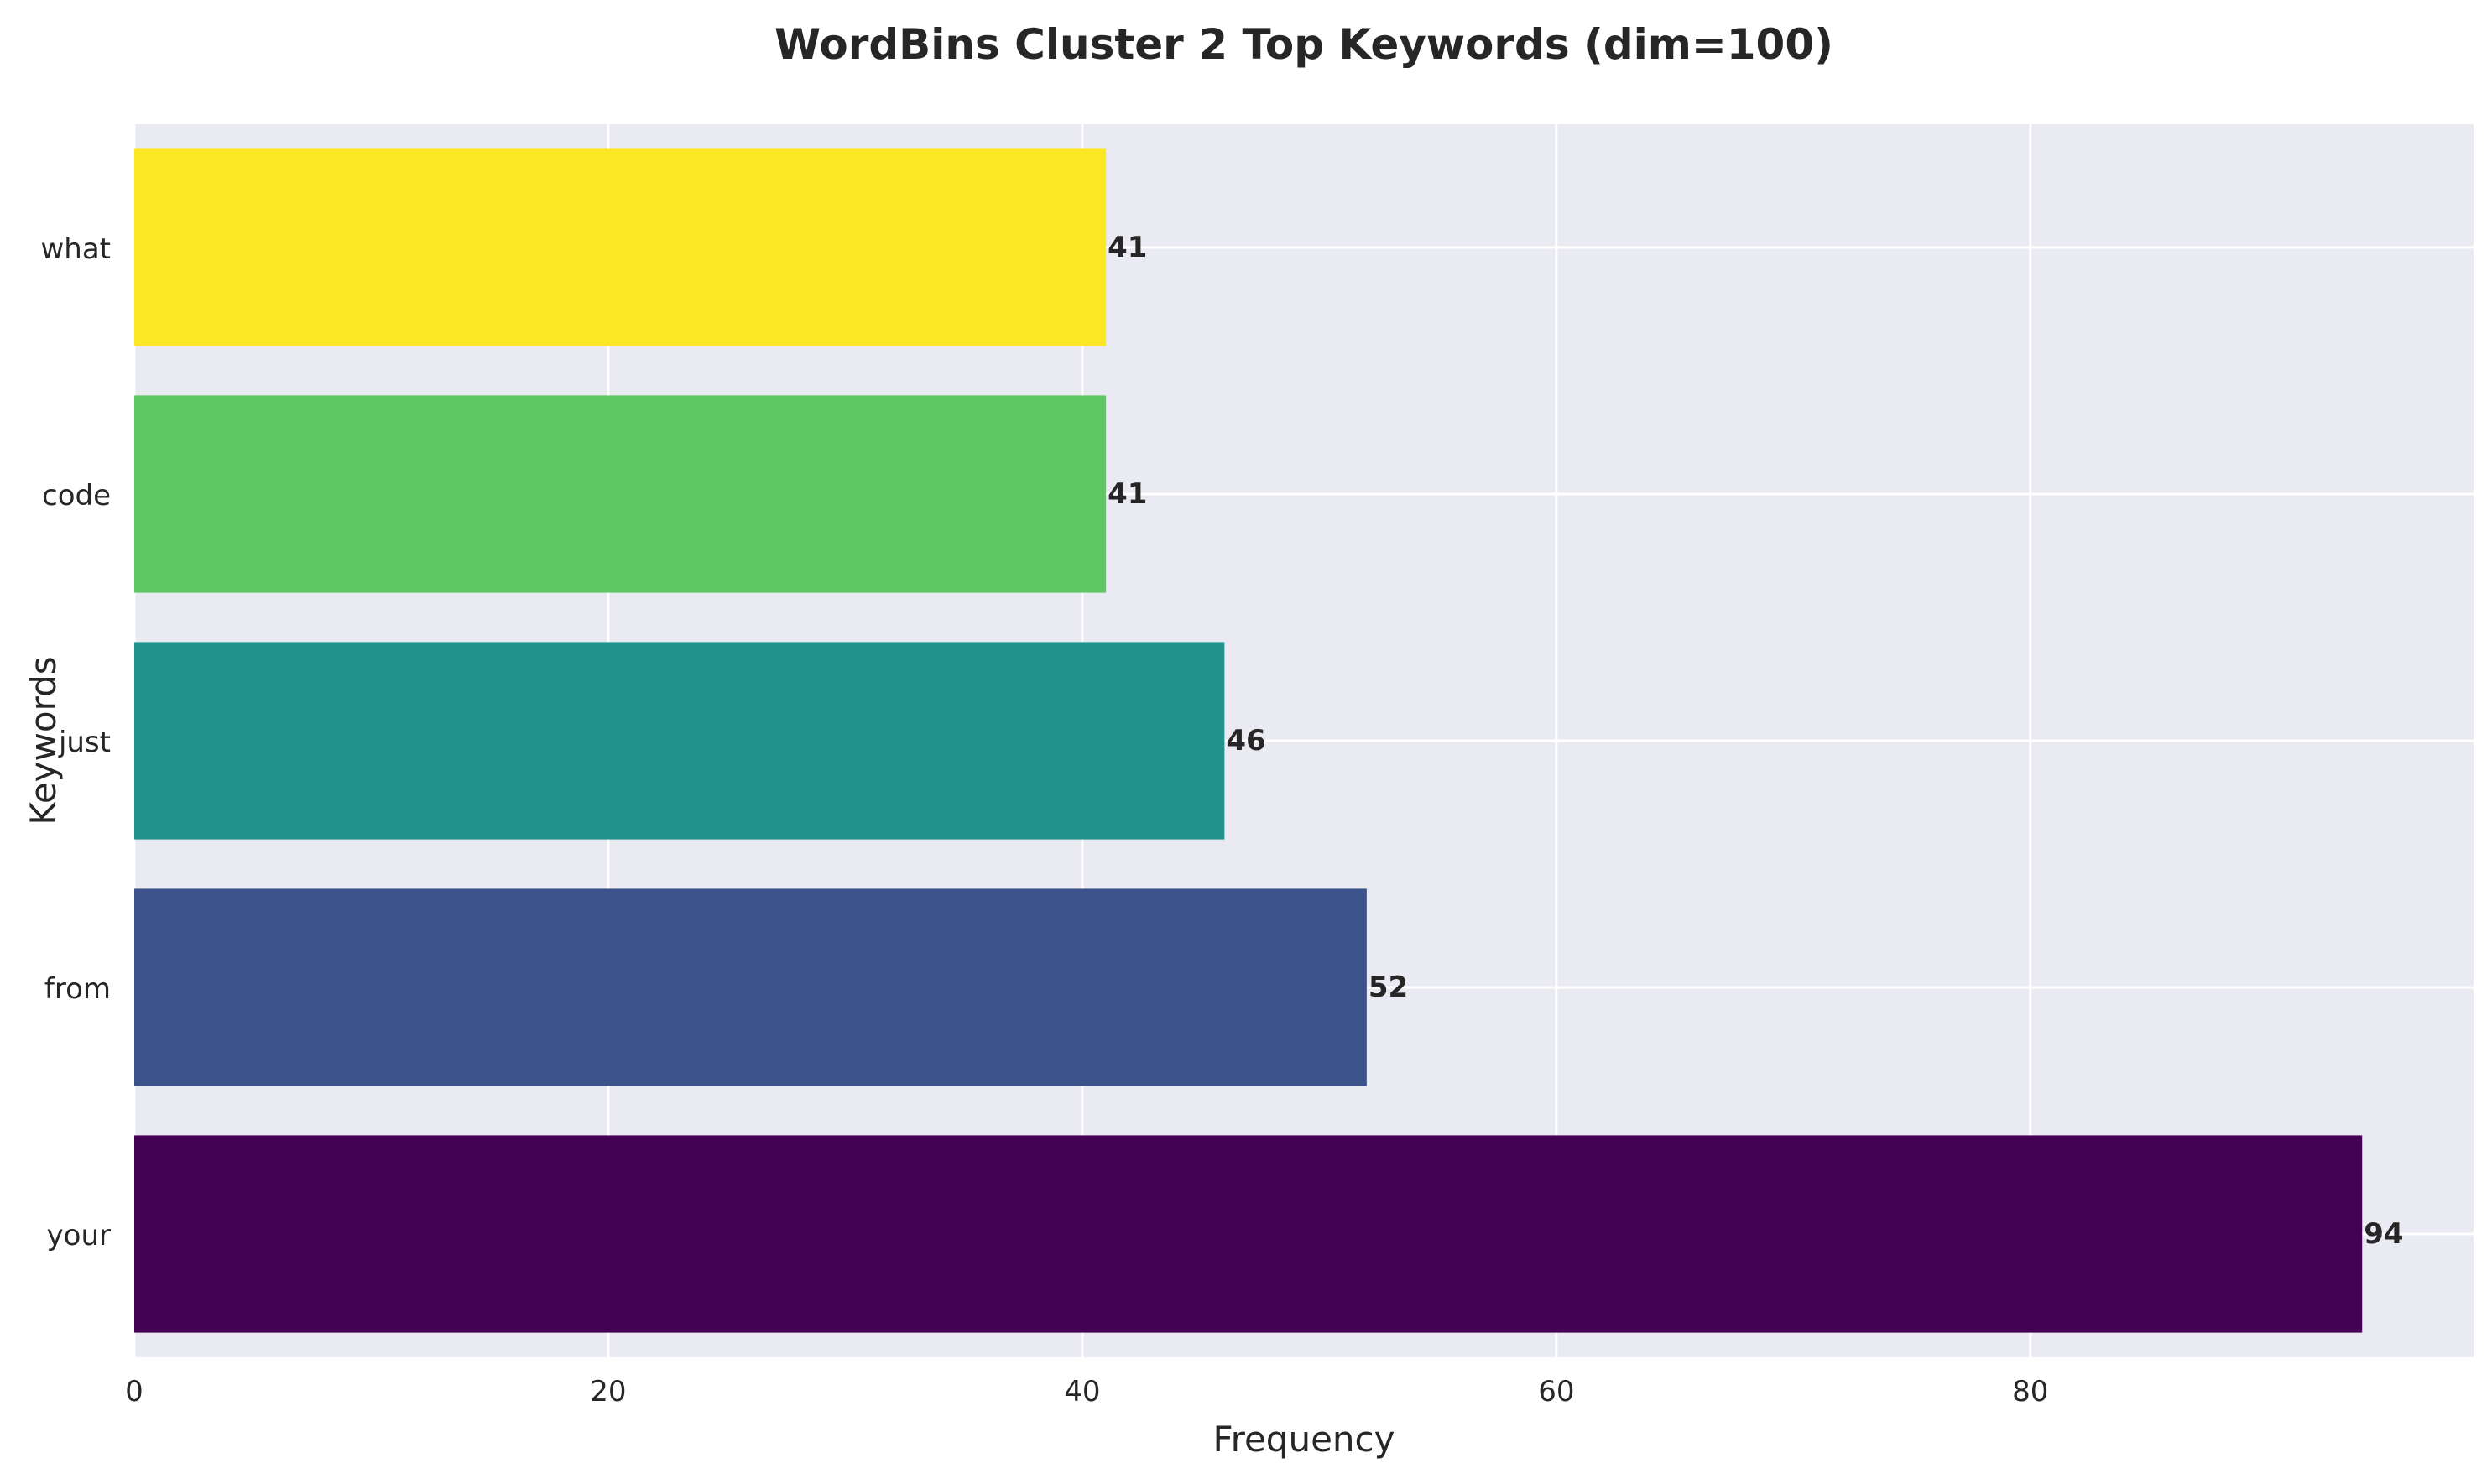  What do you see at coordinates (1304, 1439) in the screenshot?
I see `x-axis-label: Frequency` at bounding box center [1304, 1439].